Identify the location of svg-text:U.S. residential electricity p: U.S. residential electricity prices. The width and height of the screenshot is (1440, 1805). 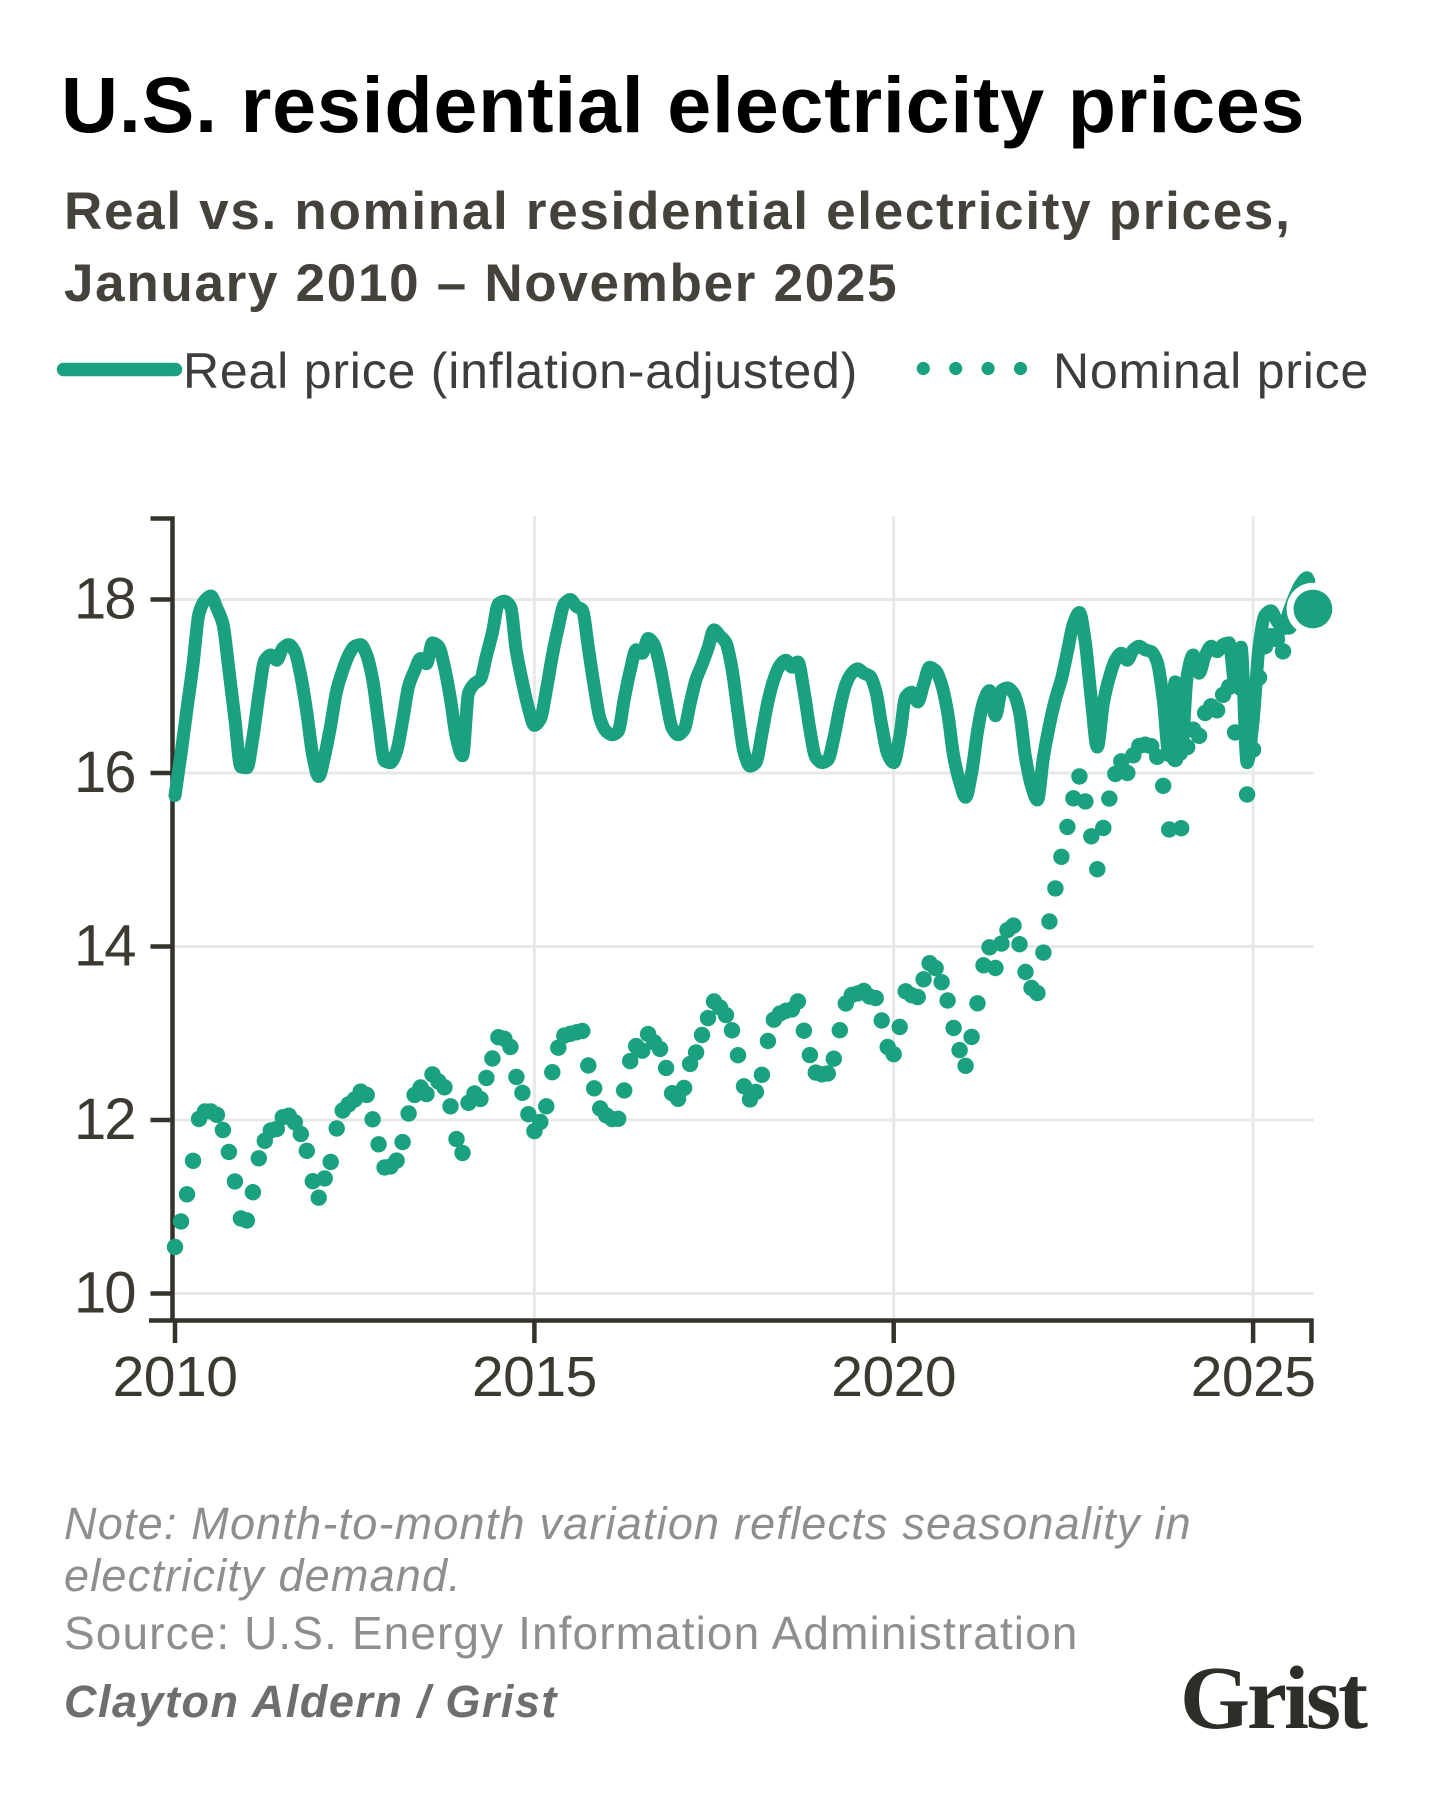
(683, 104).